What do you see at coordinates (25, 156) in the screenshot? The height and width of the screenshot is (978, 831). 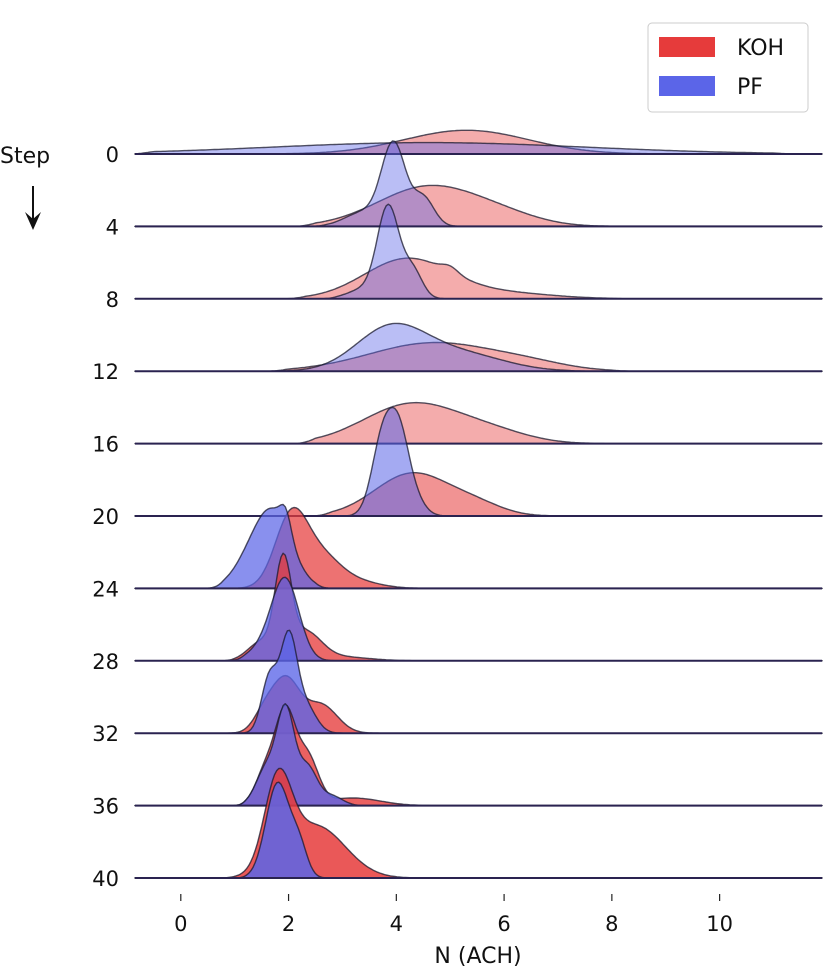 I see `y-axis-label: Step` at bounding box center [25, 156].